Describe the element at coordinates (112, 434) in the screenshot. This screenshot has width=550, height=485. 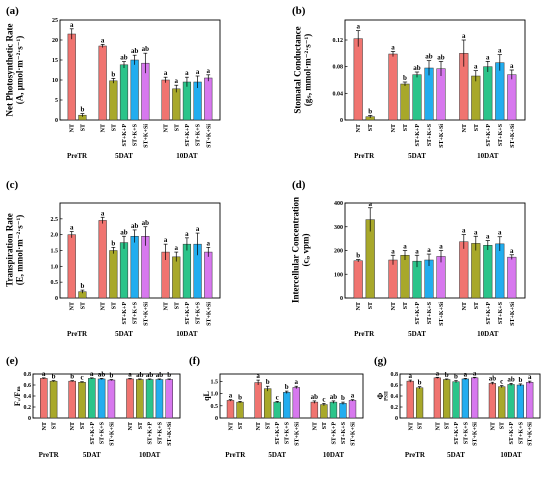
I see `category-label: ST+K+Si` at that location.